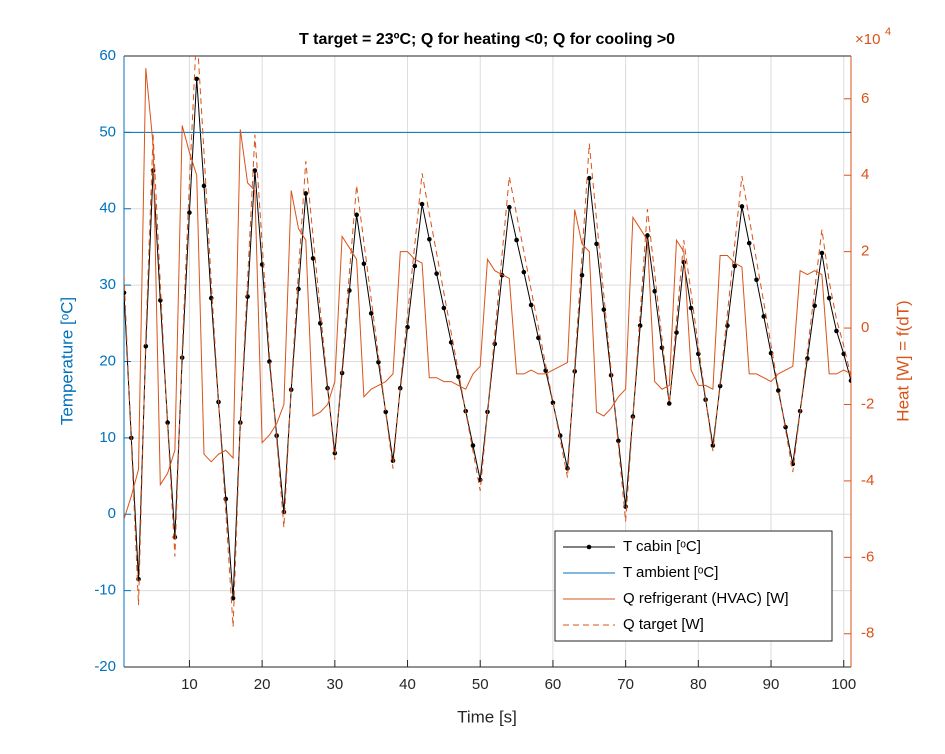 This screenshot has width=945, height=754. I want to click on y2-multiplier-exponent: 4, so click(888, 32).